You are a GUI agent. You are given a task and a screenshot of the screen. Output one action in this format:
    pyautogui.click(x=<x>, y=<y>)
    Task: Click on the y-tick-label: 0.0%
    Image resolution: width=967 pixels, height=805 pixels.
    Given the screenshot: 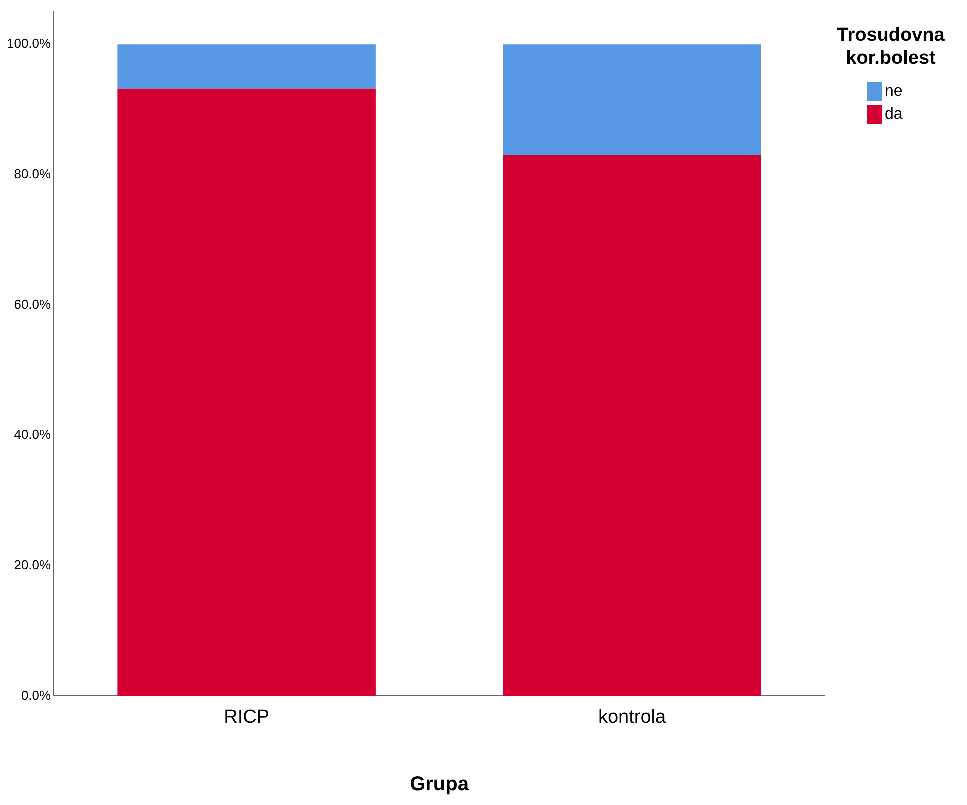 What is the action you would take?
    pyautogui.click(x=36, y=695)
    